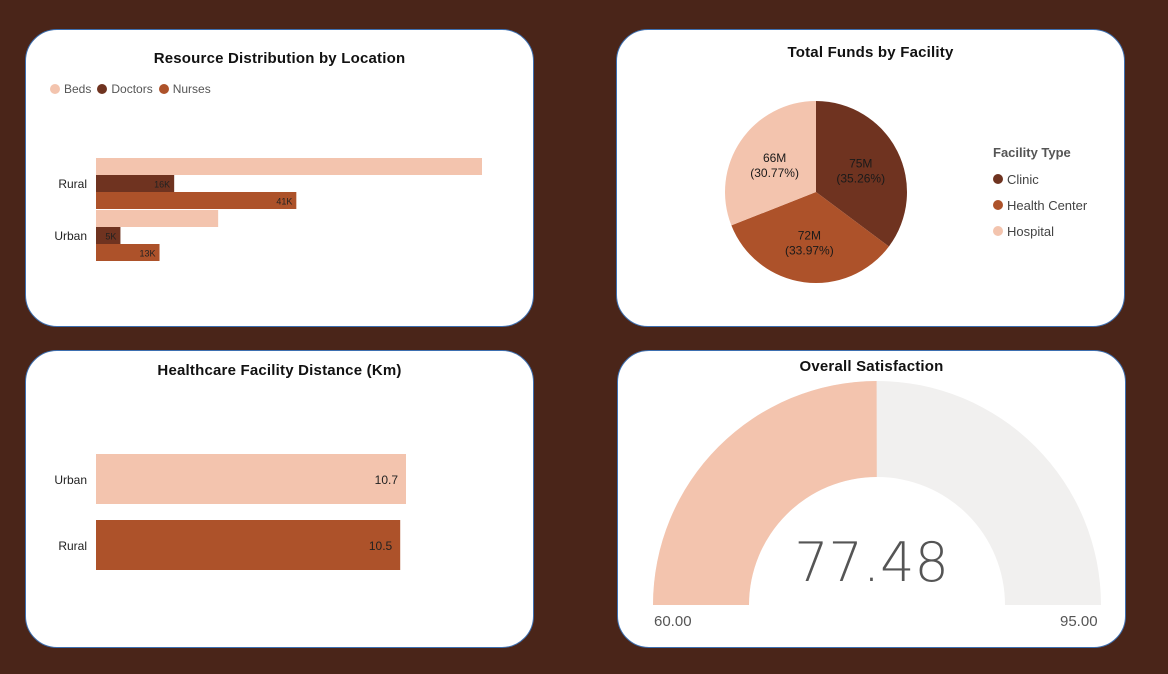 This screenshot has width=1168, height=674. I want to click on pie-value-label: 75M, so click(860, 164).